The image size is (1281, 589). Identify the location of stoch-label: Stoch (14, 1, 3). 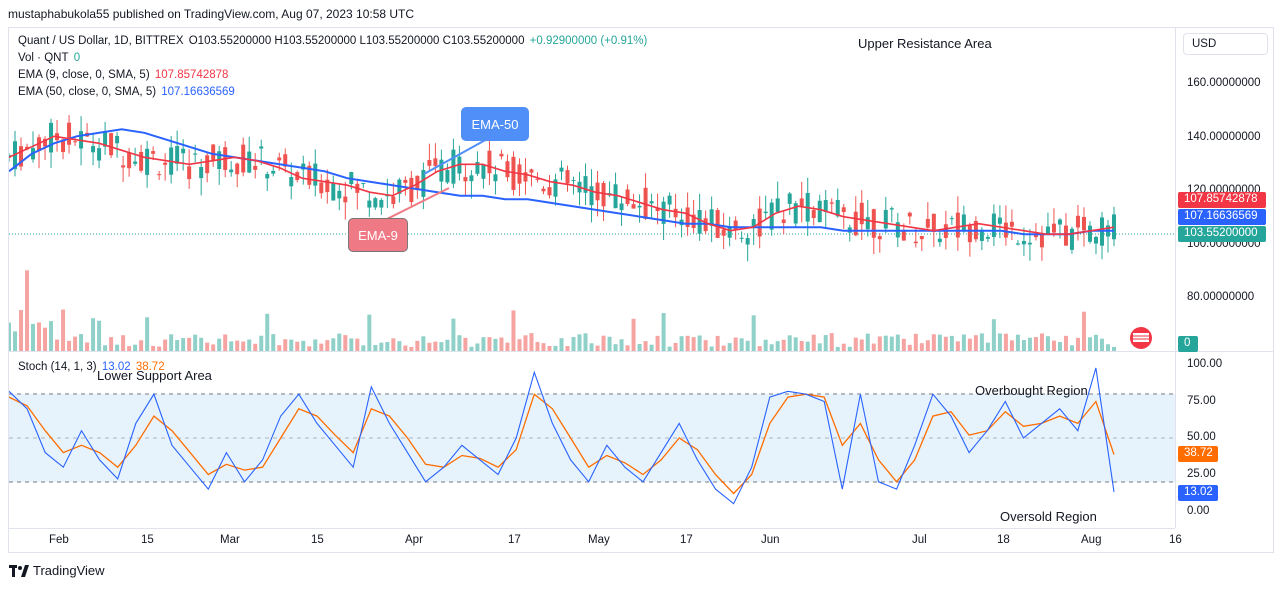
(57, 367).